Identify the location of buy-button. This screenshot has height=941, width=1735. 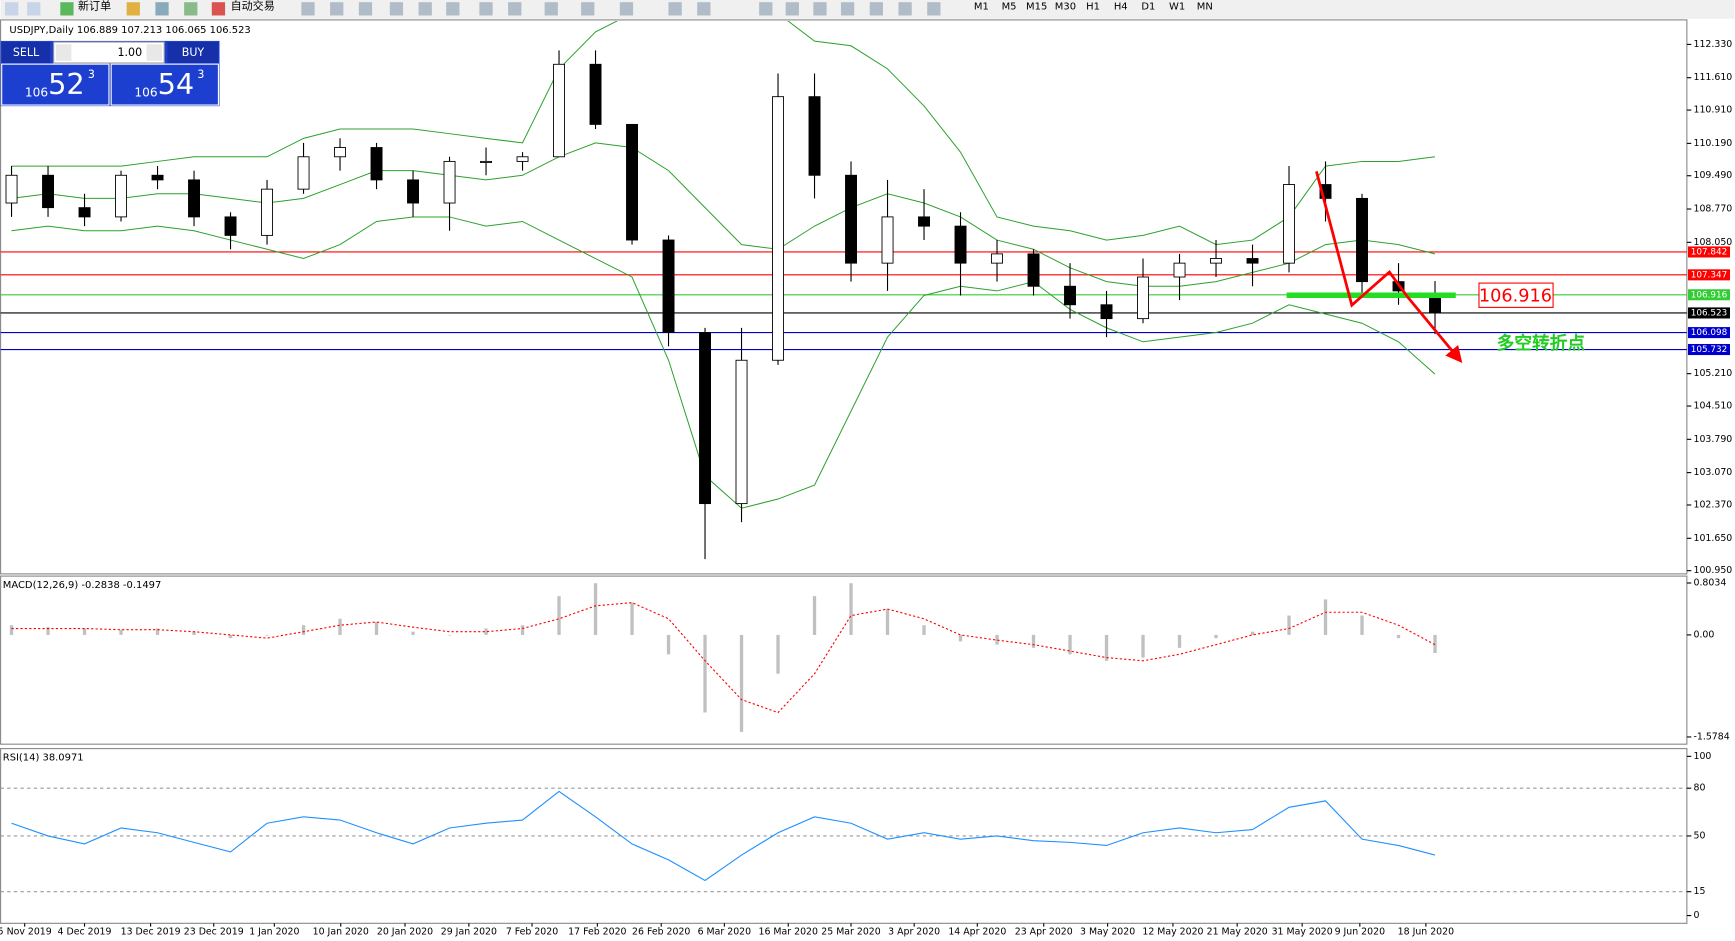
(193, 53).